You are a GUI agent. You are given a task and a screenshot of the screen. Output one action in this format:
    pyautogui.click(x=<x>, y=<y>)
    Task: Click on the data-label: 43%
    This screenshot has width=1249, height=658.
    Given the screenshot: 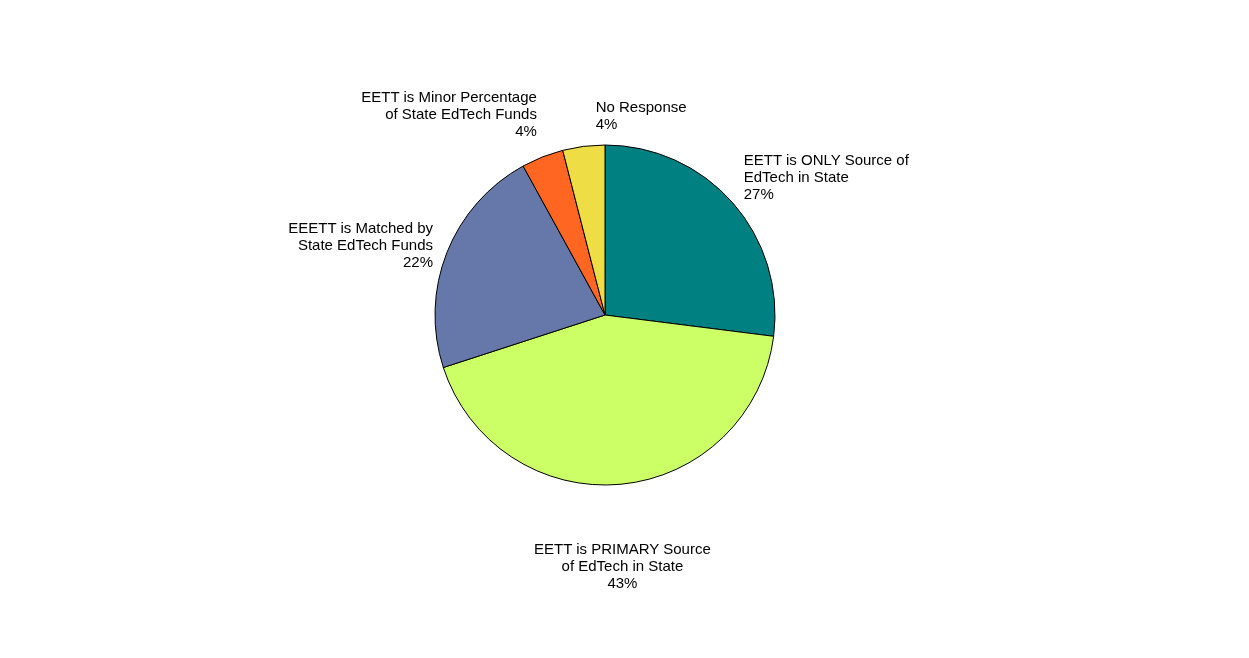 What is the action you would take?
    pyautogui.click(x=622, y=582)
    